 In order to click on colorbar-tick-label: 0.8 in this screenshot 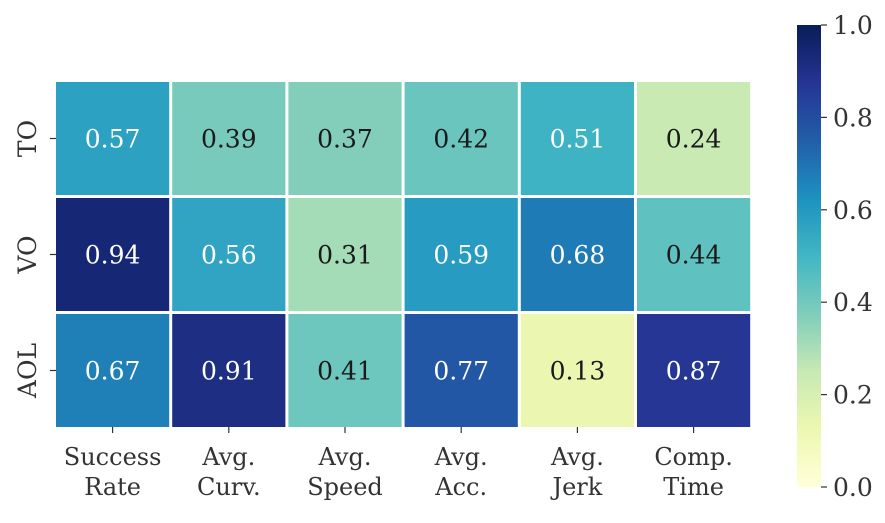, I will do `click(853, 117)`.